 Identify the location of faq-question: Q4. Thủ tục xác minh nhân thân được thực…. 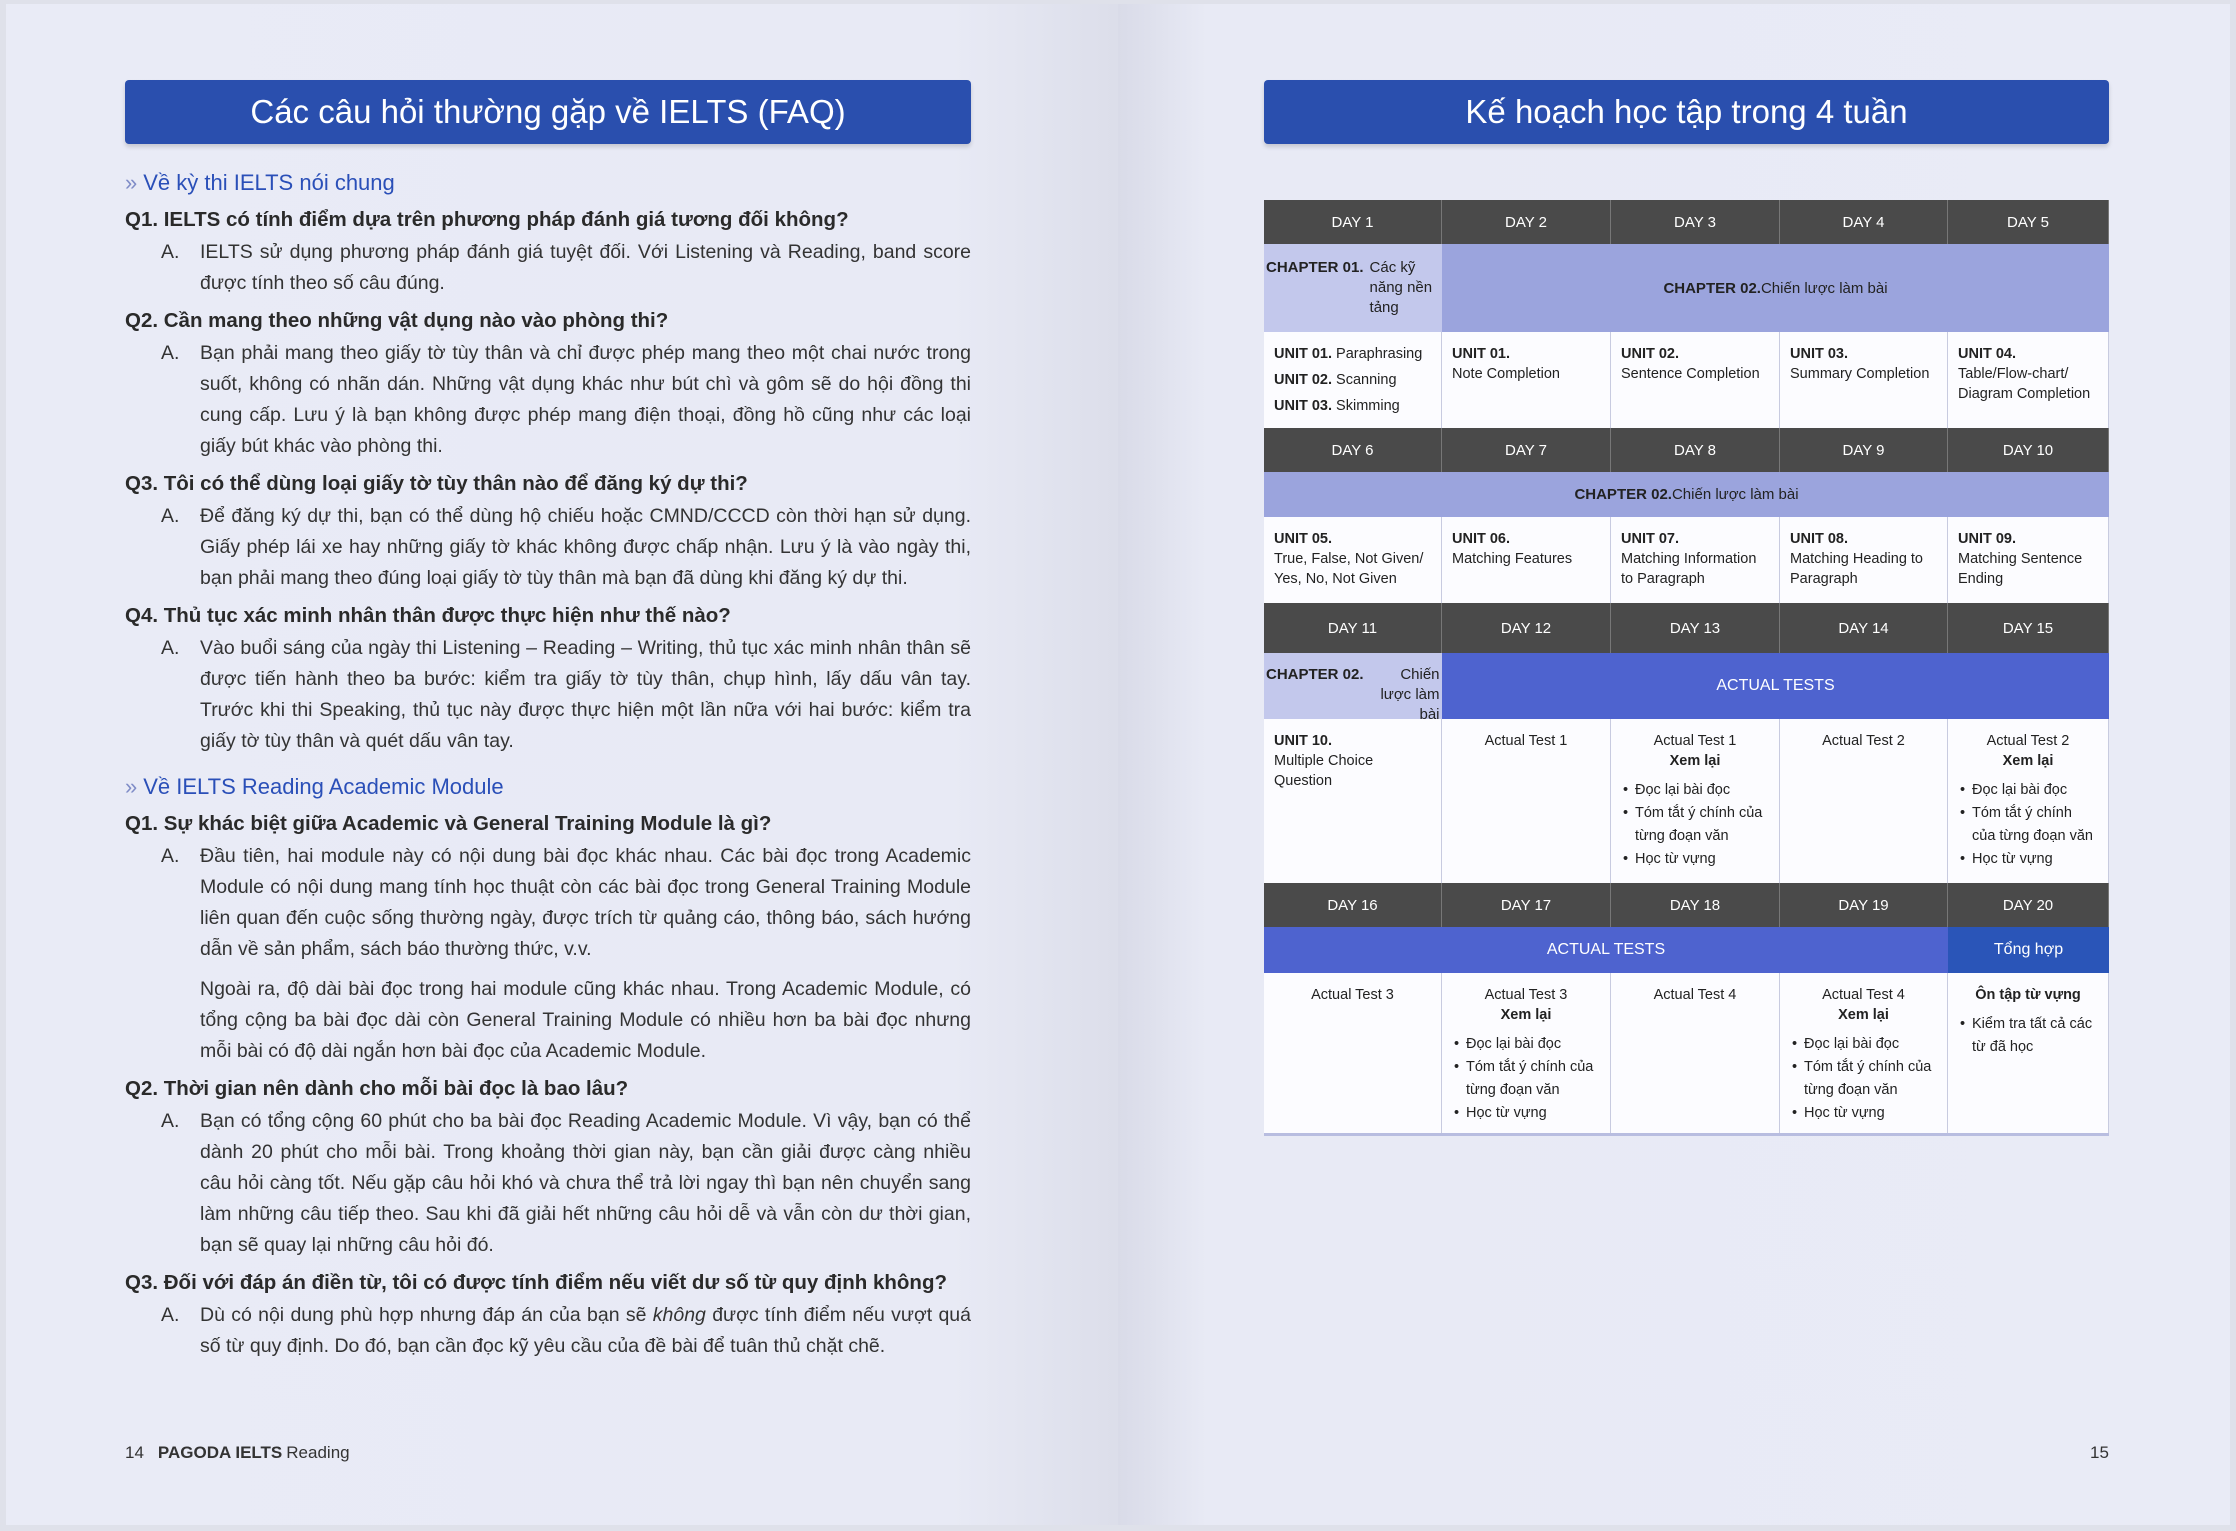
(428, 615).